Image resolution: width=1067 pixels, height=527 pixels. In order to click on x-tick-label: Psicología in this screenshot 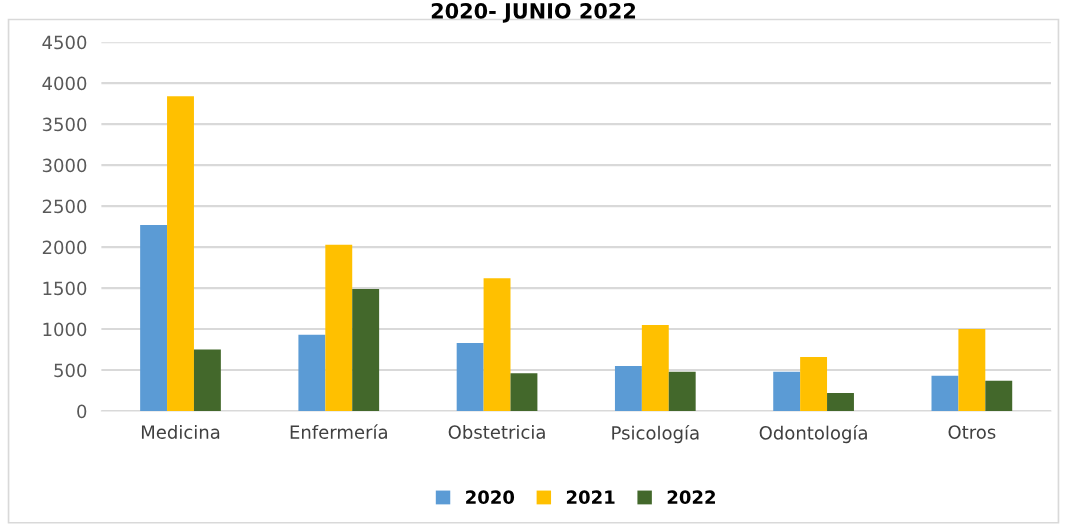, I will do `click(655, 434)`.